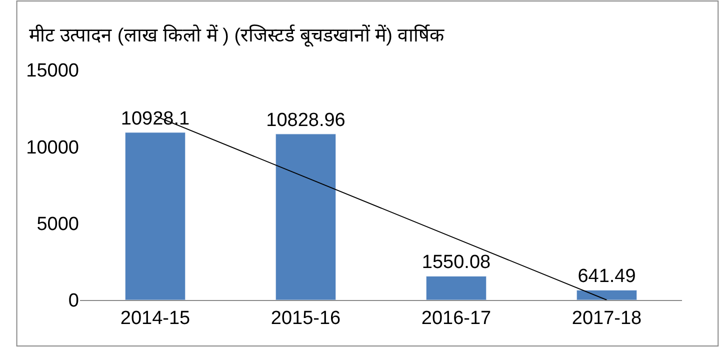 The width and height of the screenshot is (722, 350). Describe the element at coordinates (456, 263) in the screenshot. I see `data-label: 1550.08` at that location.